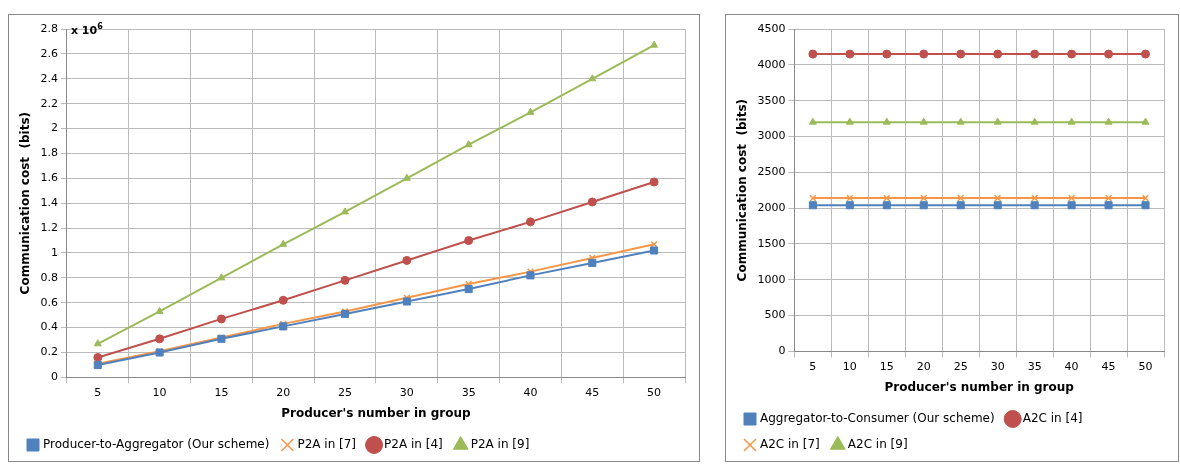  Describe the element at coordinates (771, 100) in the screenshot. I see `y-tick-label: 3500` at that location.